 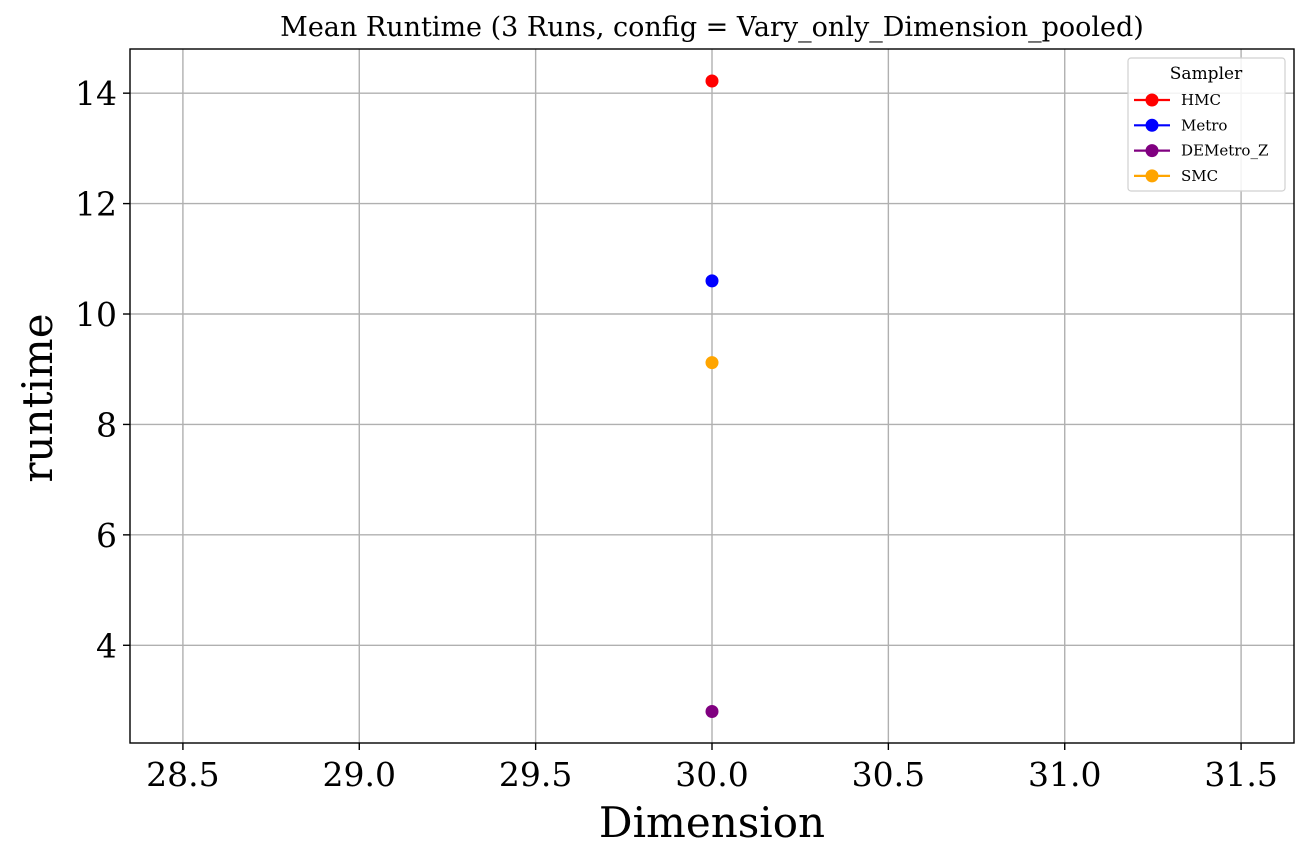 I want to click on x-tick-label: 31.5, so click(x=1240, y=774).